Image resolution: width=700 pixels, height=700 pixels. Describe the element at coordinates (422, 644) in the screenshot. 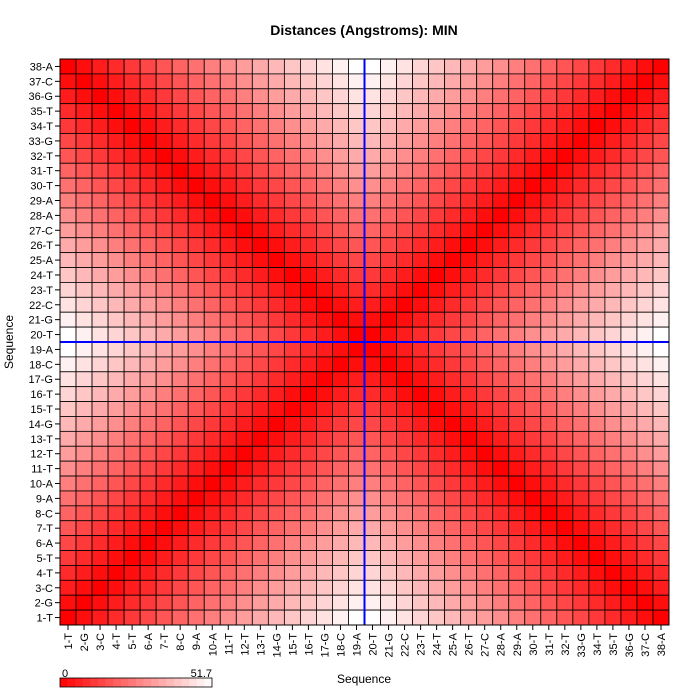

I see `x-tick-label: 23-T` at that location.